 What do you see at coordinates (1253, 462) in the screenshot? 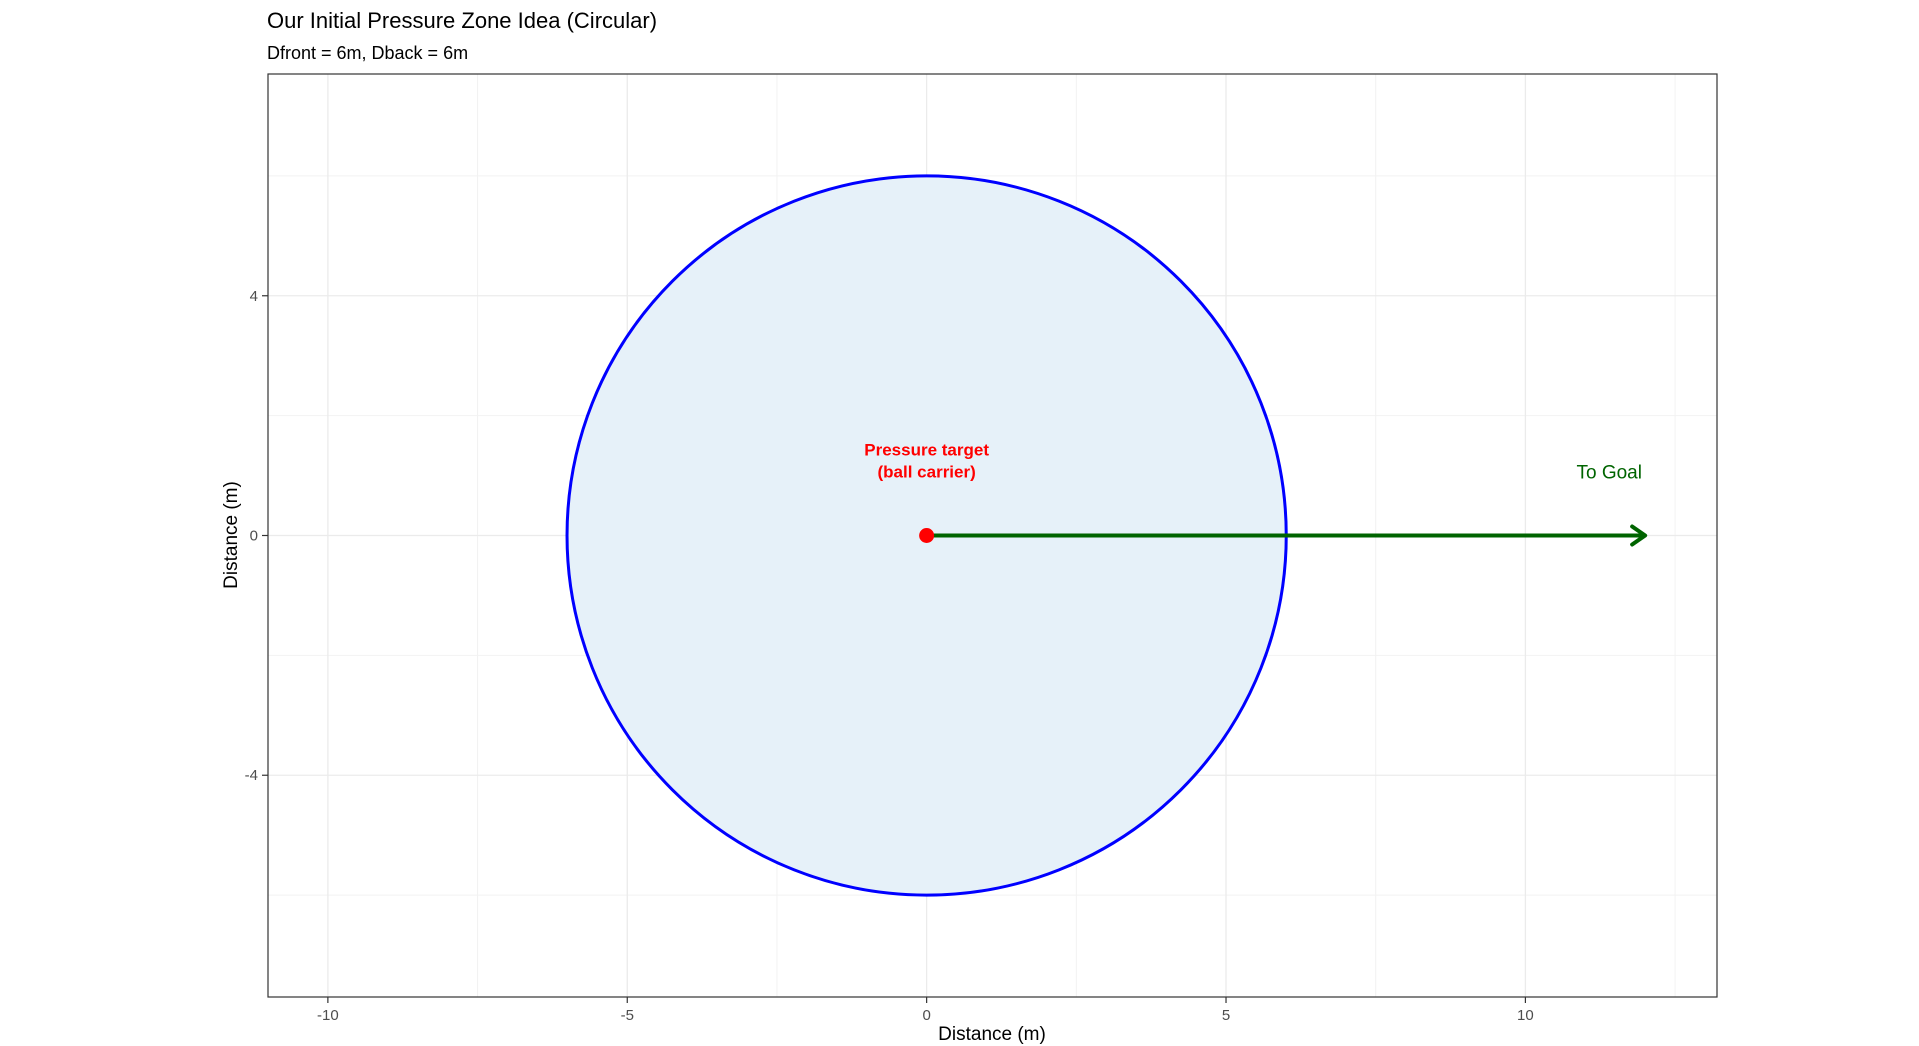
I see `annotations: Pressure target (ball carrier) To Goal` at bounding box center [1253, 462].